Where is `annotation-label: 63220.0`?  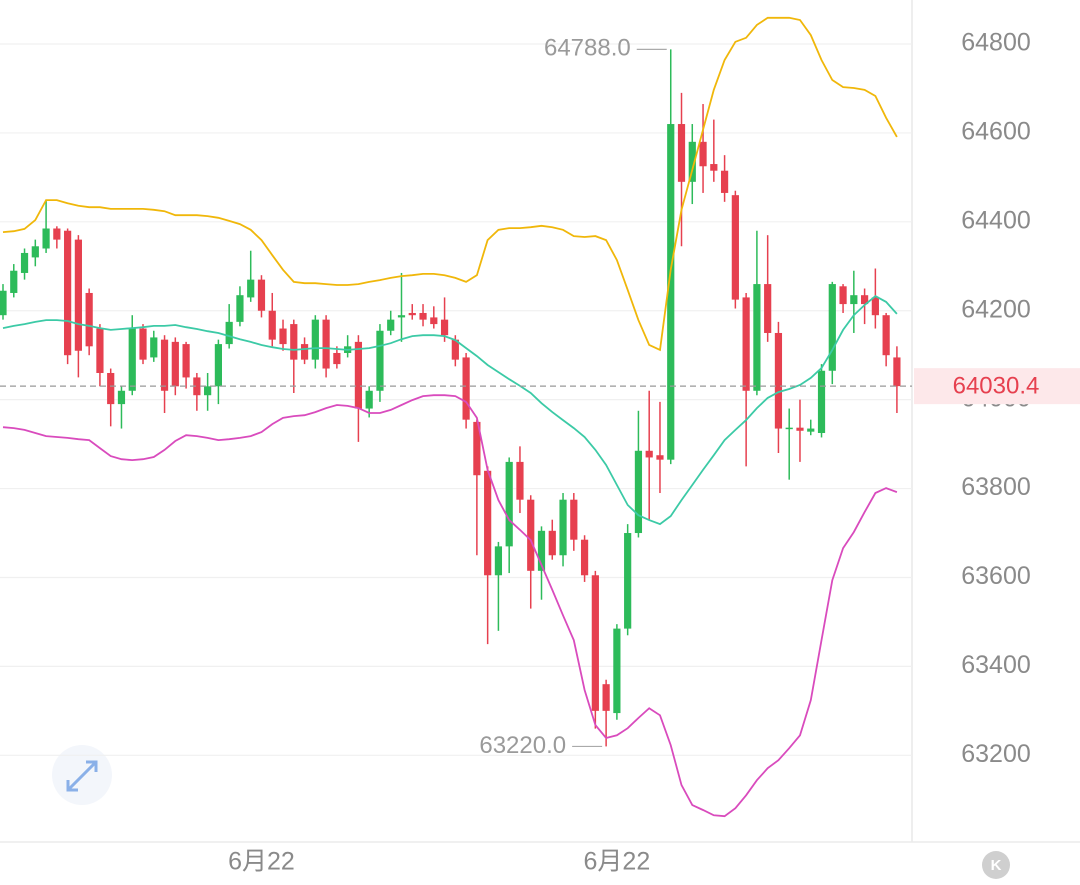 annotation-label: 63220.0 is located at coordinates (522, 745).